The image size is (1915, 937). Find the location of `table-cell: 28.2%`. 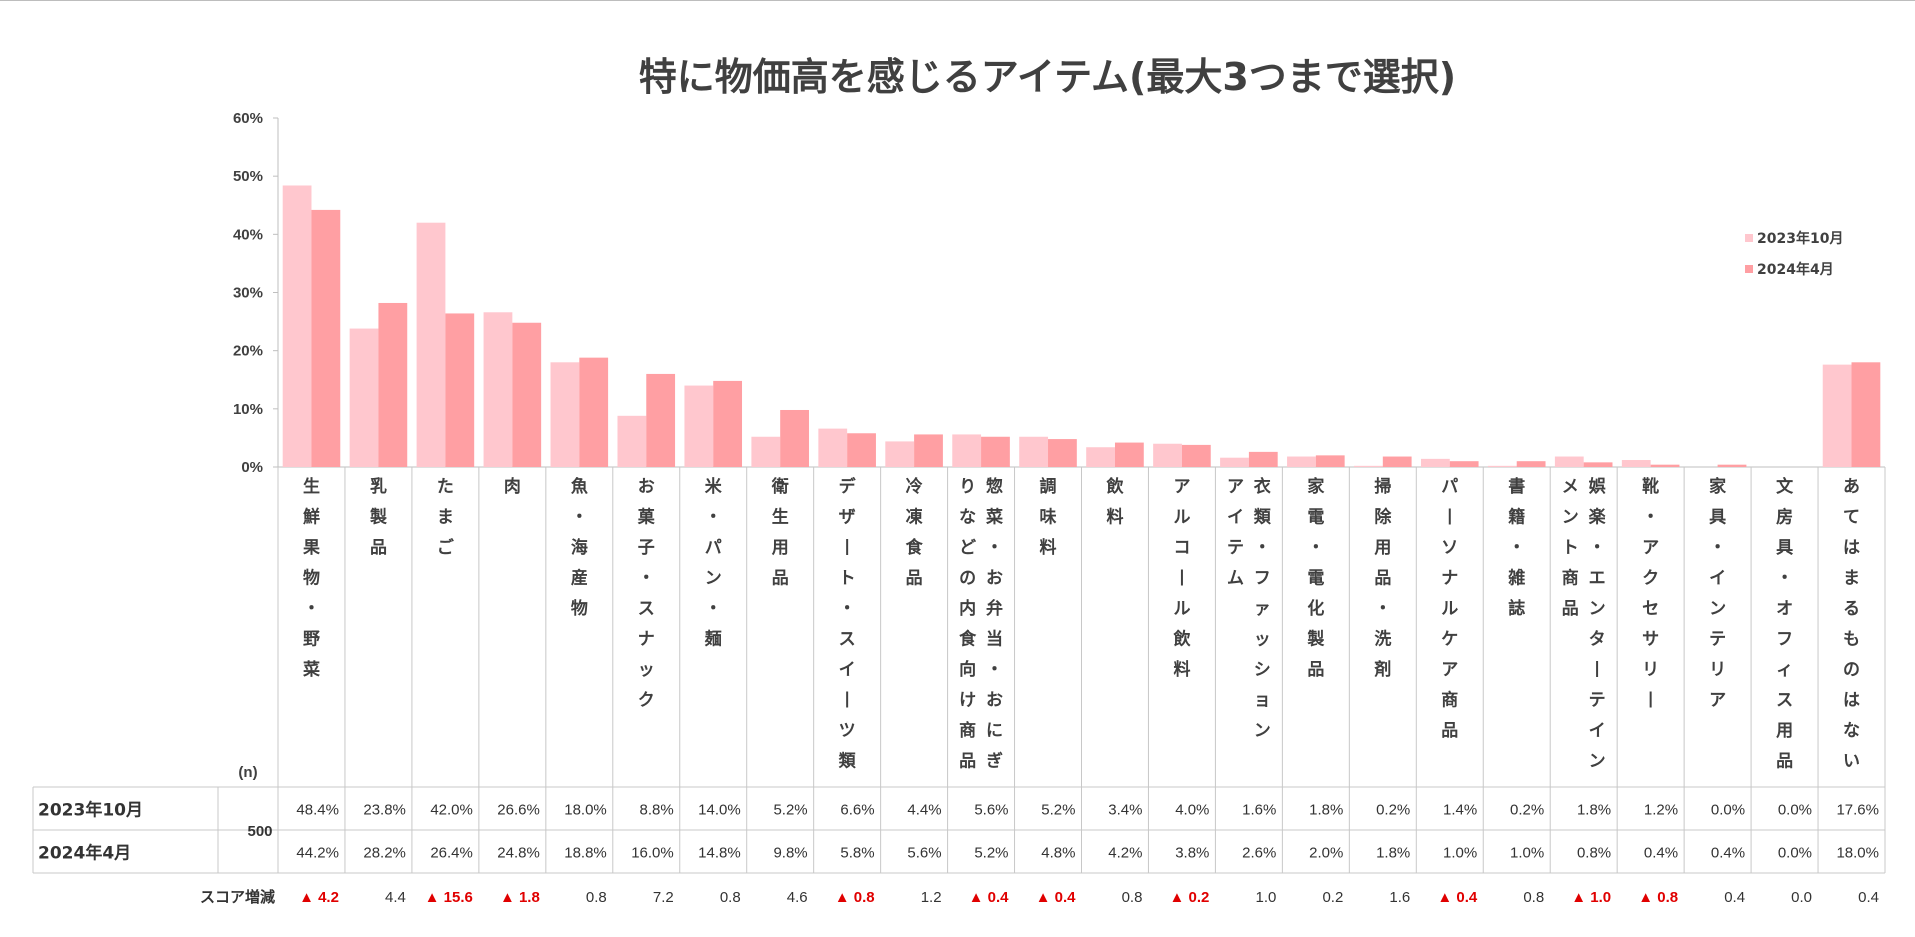

table-cell: 28.2% is located at coordinates (384, 853).